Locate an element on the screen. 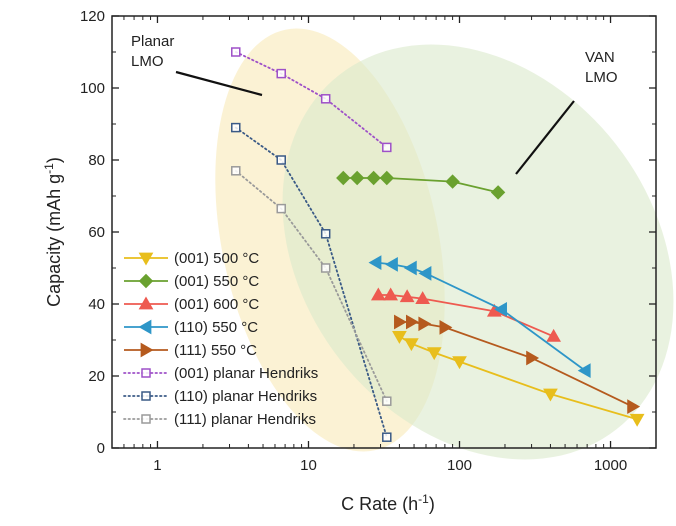 The width and height of the screenshot is (676, 526). legend-label: (110) planar Hendriks is located at coordinates (245, 396).